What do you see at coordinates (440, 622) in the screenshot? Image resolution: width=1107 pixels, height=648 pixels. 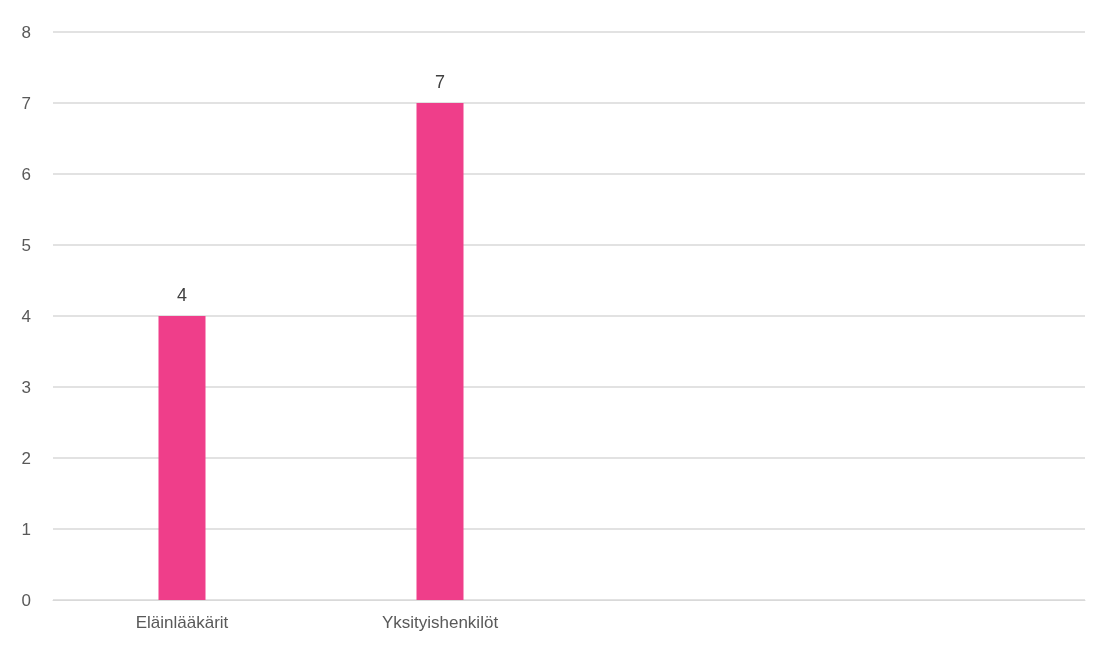 I see `x-tick-label: Yksityishenkilöt` at bounding box center [440, 622].